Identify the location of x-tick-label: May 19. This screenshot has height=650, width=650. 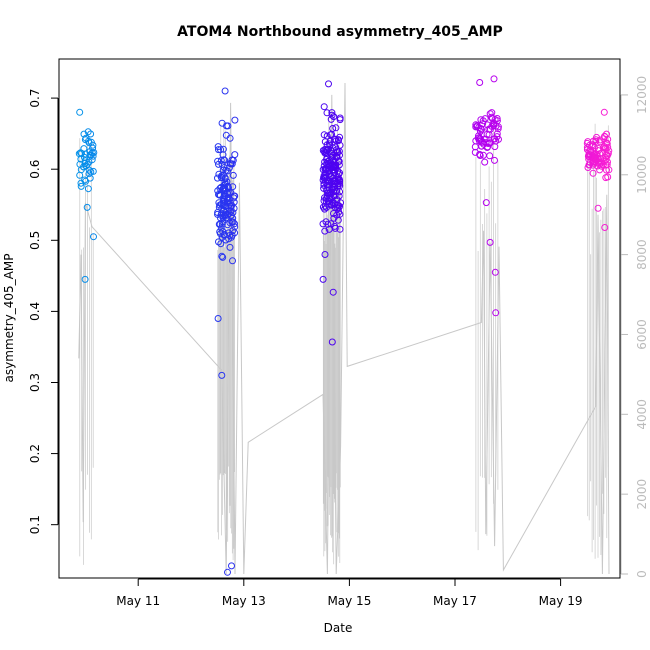
(561, 601).